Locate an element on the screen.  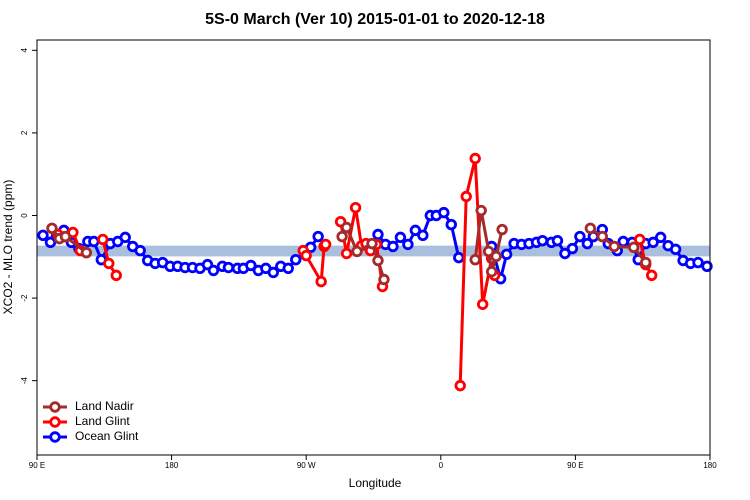
legend-label: Land Nadir is located at coordinates (104, 406).